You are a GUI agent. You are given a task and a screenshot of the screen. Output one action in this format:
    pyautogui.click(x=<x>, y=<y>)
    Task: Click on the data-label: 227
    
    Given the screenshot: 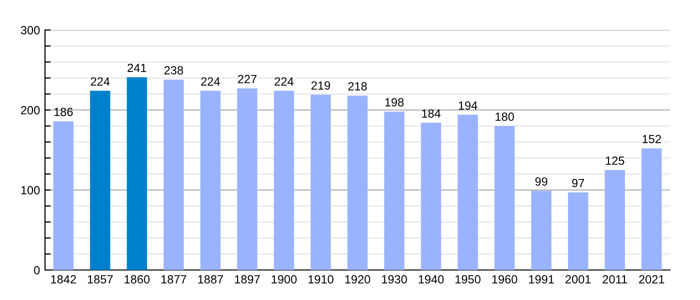 What is the action you would take?
    pyautogui.click(x=247, y=79)
    